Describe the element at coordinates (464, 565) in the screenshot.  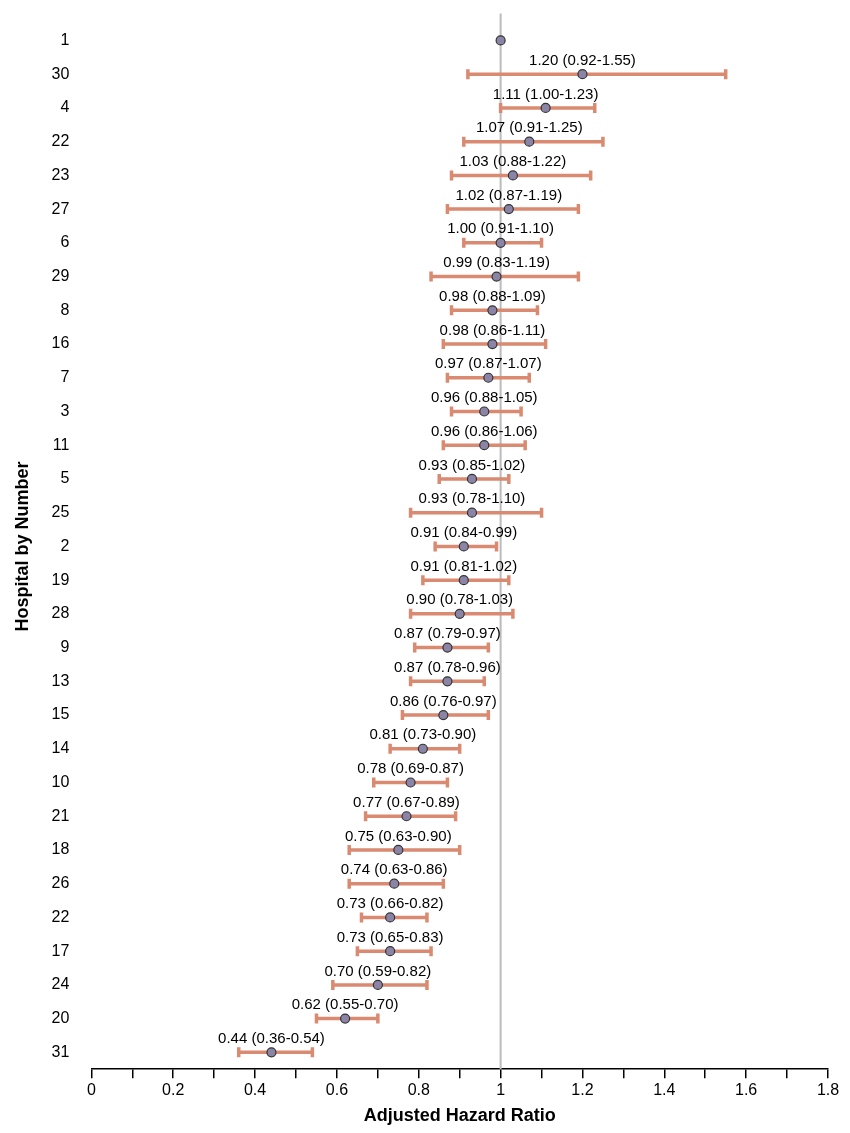
I see `data-label: 0.91 (0.81-1.02)` at that location.